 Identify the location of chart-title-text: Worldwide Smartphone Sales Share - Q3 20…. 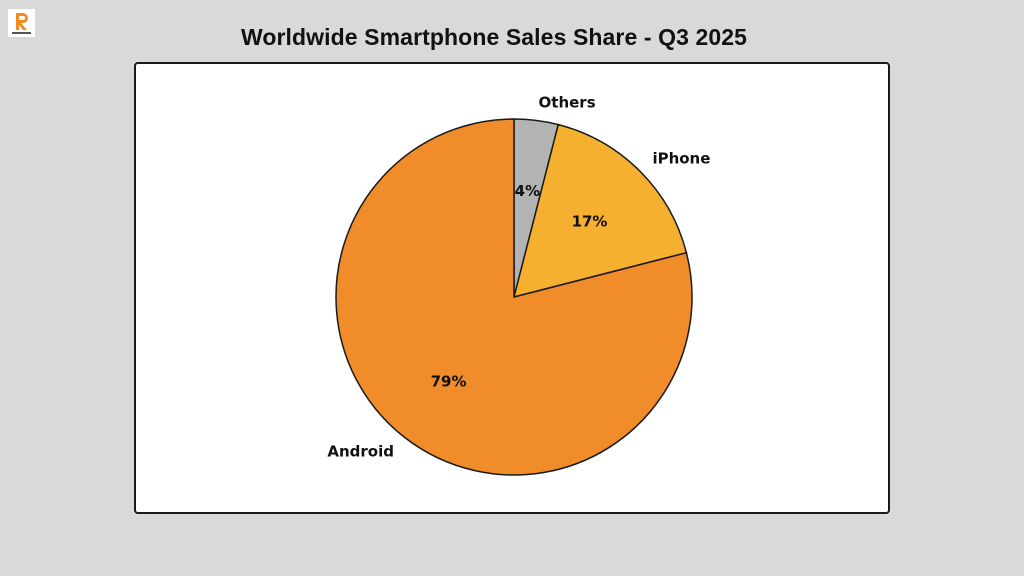
(494, 37).